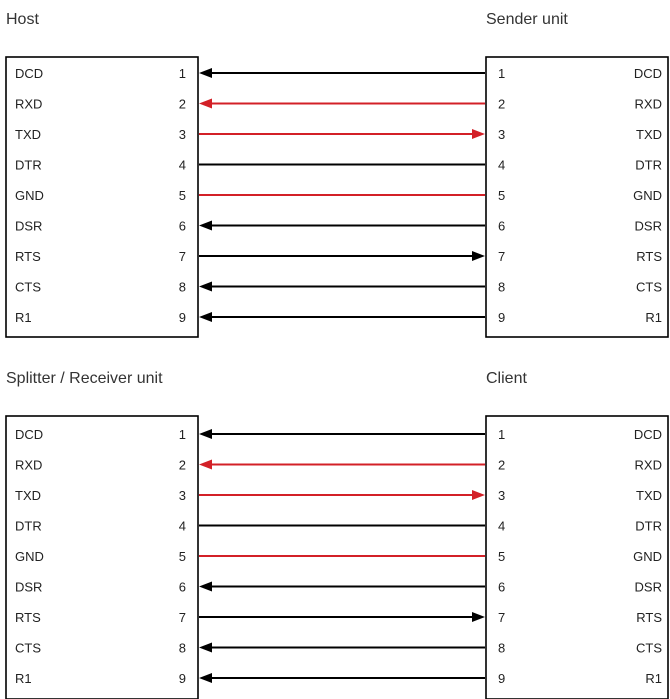 The width and height of the screenshot is (670, 699). Describe the element at coordinates (501, 256) in the screenshot. I see `right-pin-number: 7` at that location.